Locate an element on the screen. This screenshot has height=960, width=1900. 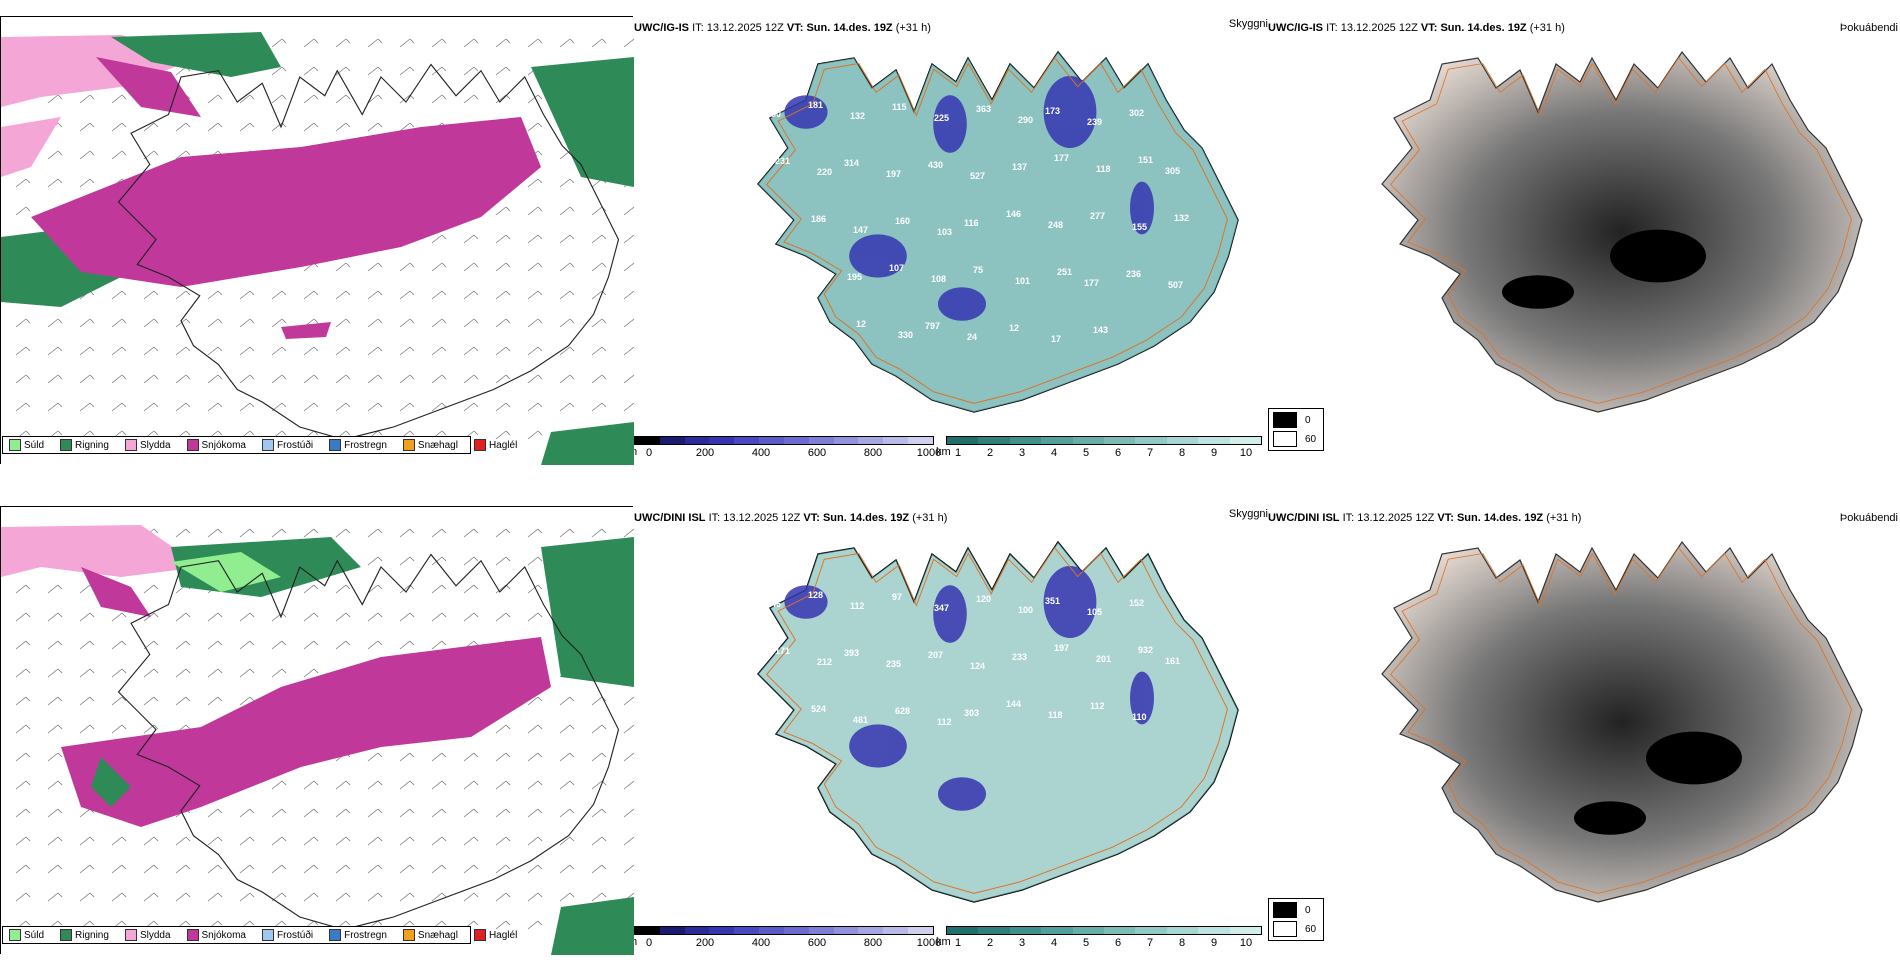
cloud-base-value: 107 is located at coordinates (896, 268).